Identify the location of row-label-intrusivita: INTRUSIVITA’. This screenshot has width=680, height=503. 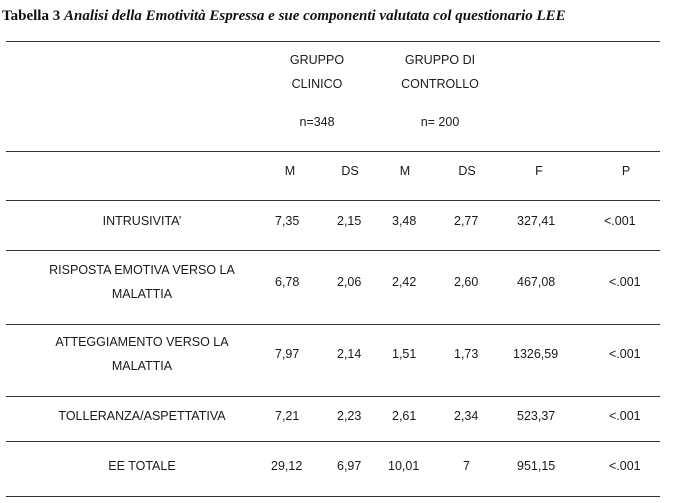
(142, 221).